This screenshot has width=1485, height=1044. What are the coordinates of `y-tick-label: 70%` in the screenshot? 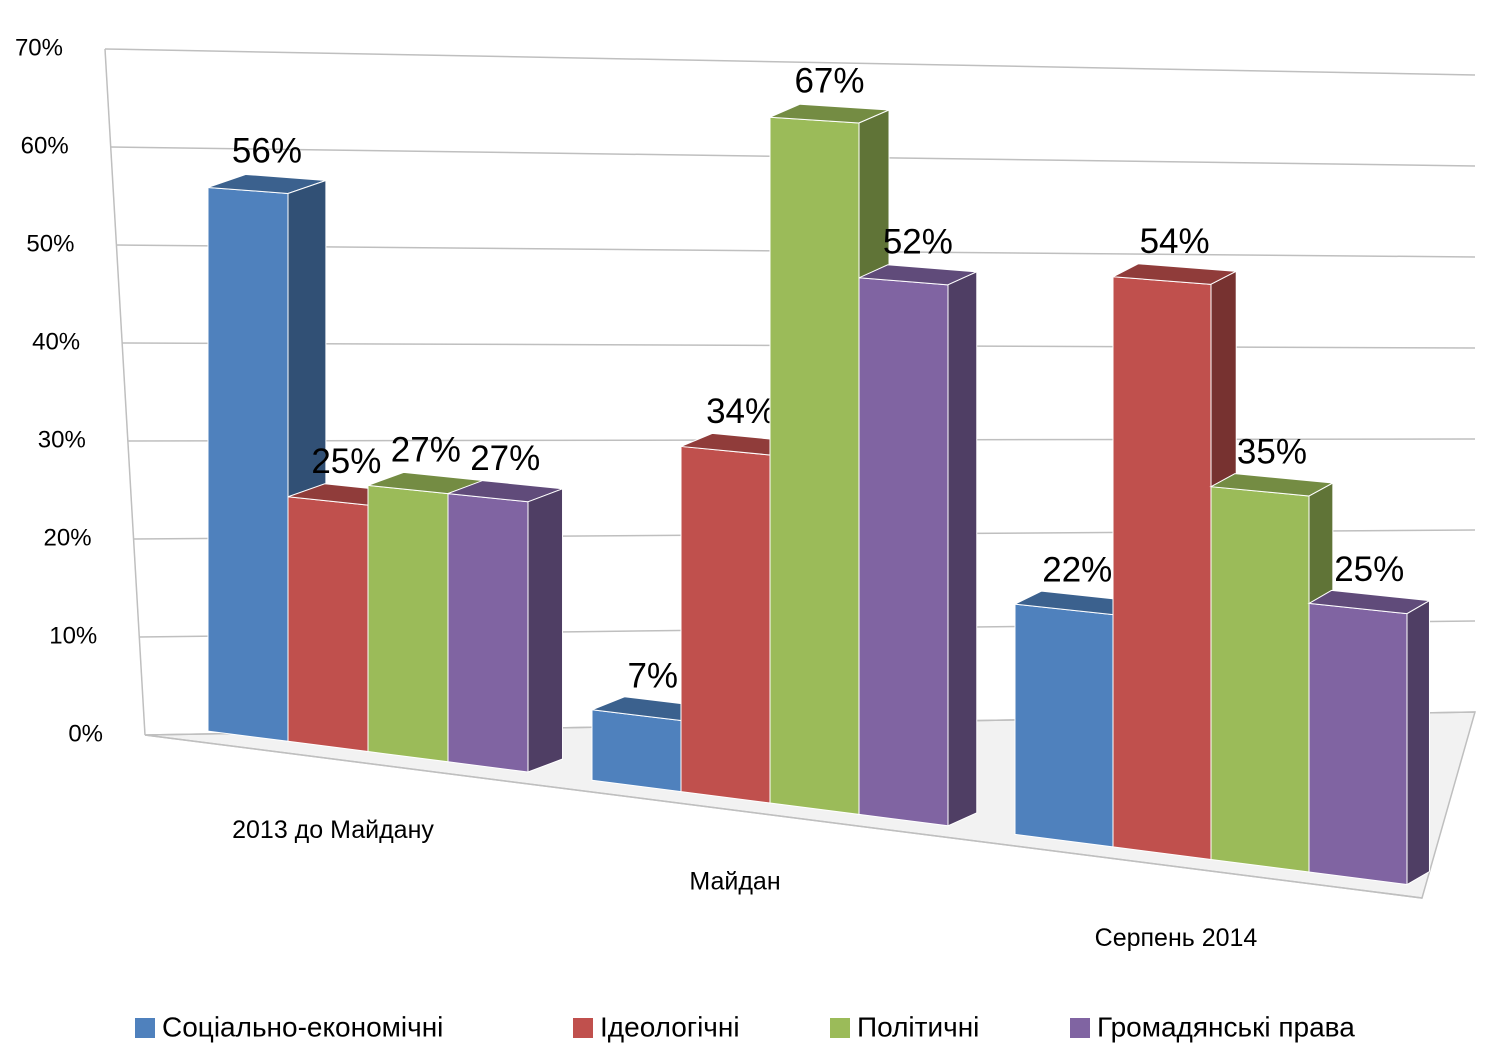 It's located at (39, 47).